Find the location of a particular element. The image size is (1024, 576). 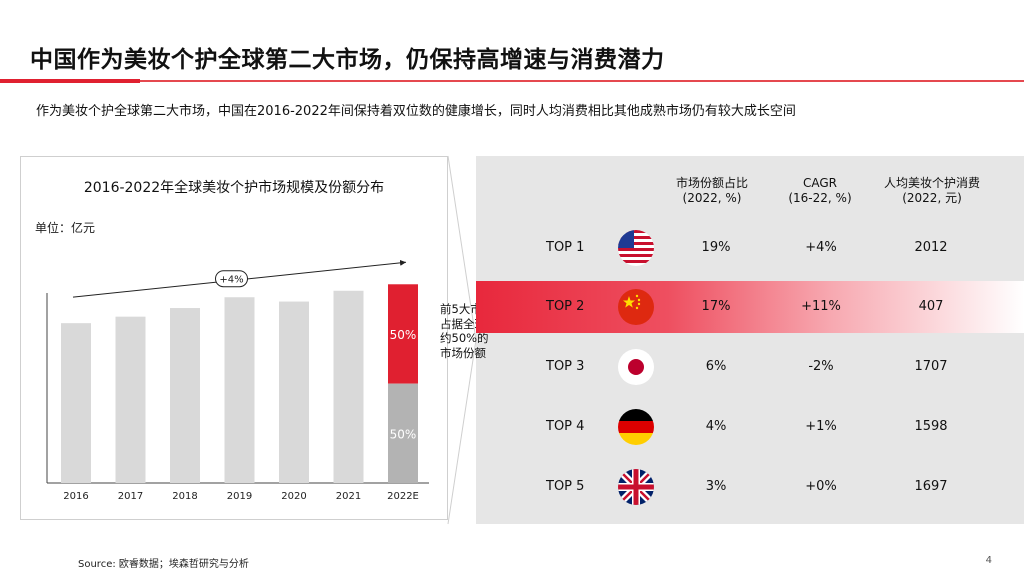

table-row: TOP 3 6% -2% 1707 is located at coordinates (750, 367).